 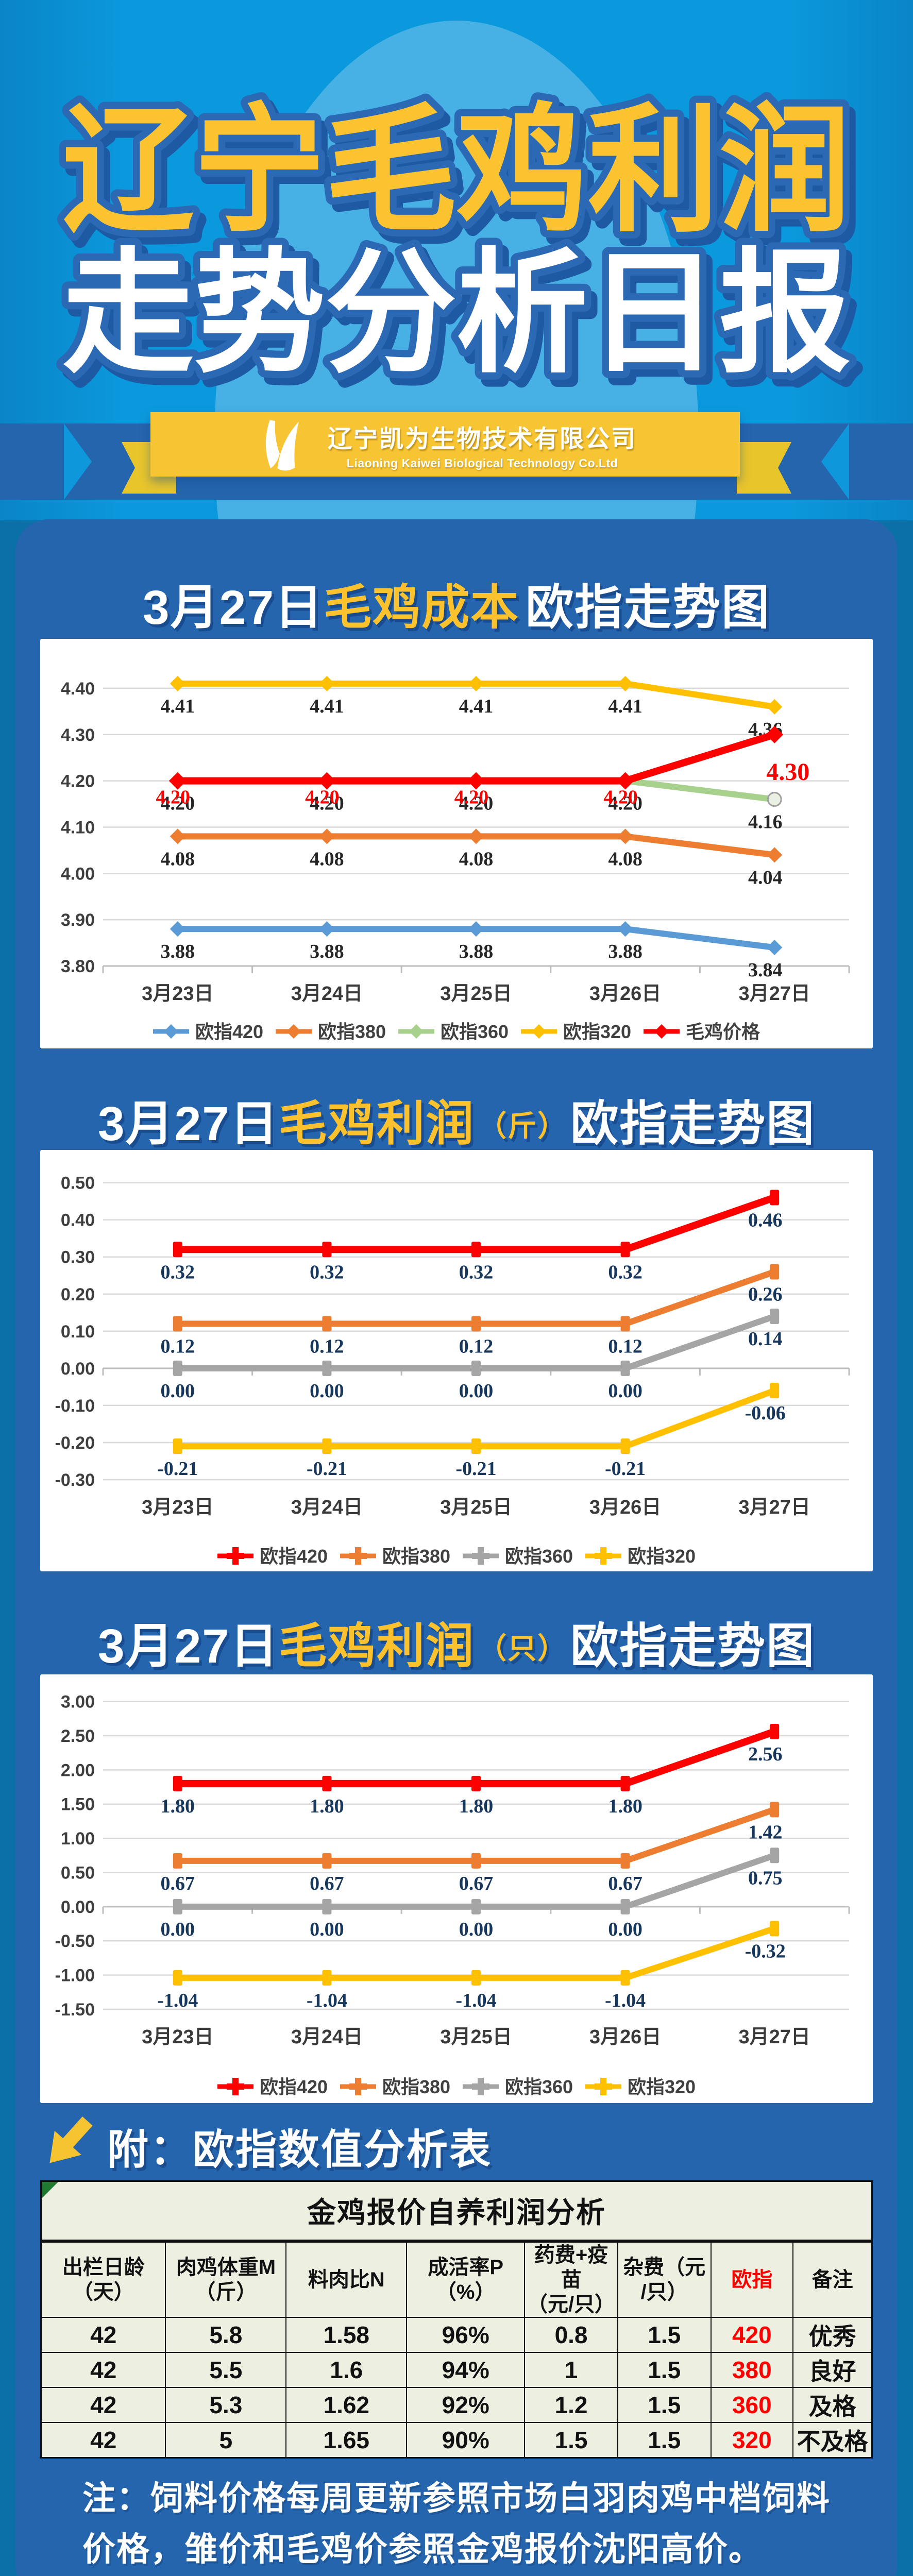 What do you see at coordinates (347, 2369) in the screenshot?
I see `table-cell: 1.6` at bounding box center [347, 2369].